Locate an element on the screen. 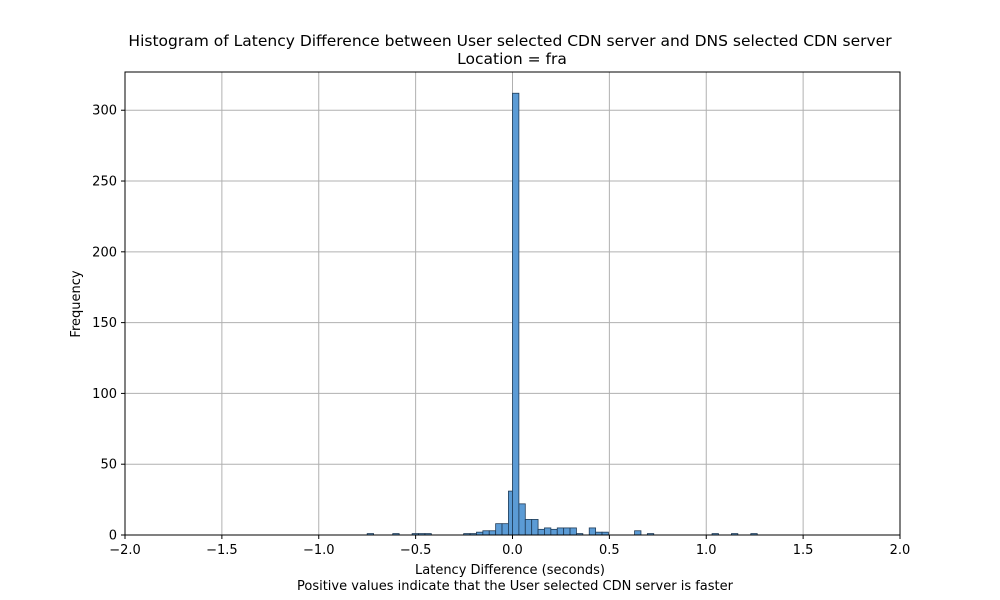 This screenshot has height=600, width=1000. x-tick-label: −0.5 is located at coordinates (416, 550).